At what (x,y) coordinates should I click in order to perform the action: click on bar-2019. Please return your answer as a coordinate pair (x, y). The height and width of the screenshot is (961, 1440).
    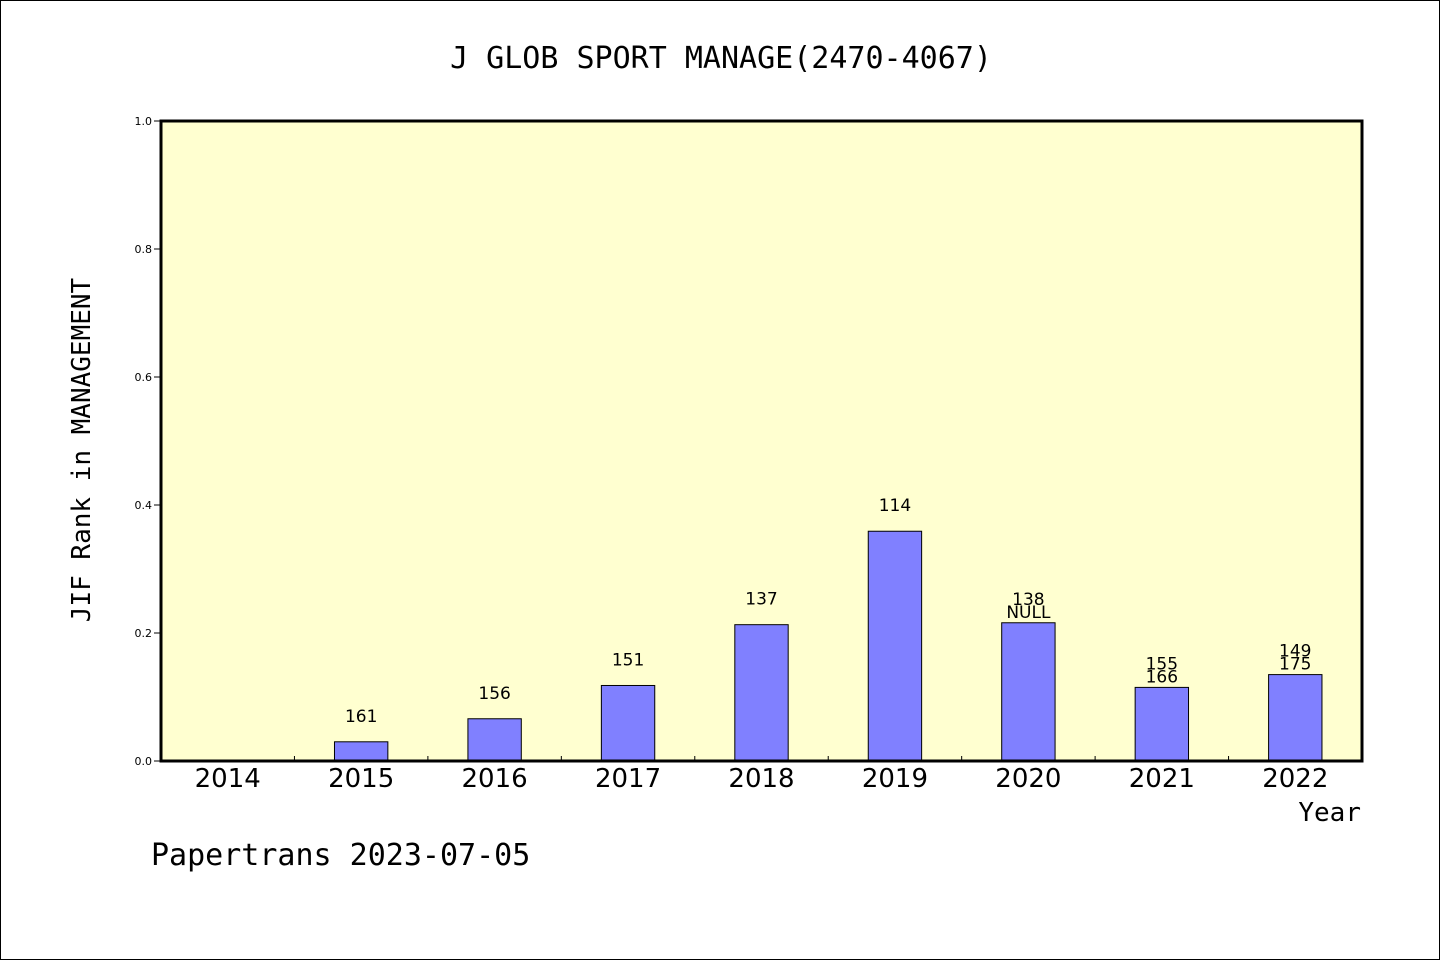
    Looking at the image, I should click on (895, 646).